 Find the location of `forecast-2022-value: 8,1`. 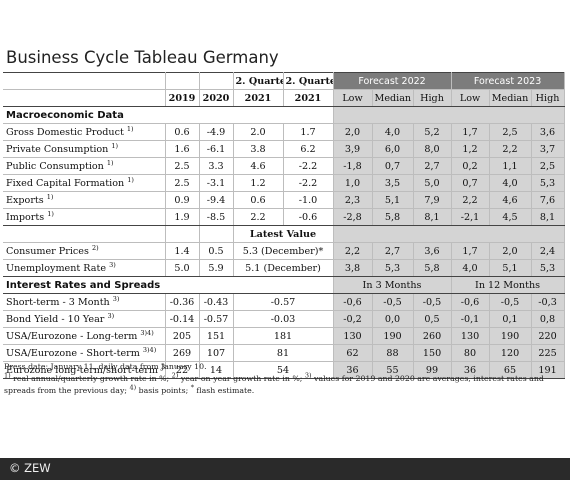

forecast-2022-value: 8,1 is located at coordinates (432, 217).